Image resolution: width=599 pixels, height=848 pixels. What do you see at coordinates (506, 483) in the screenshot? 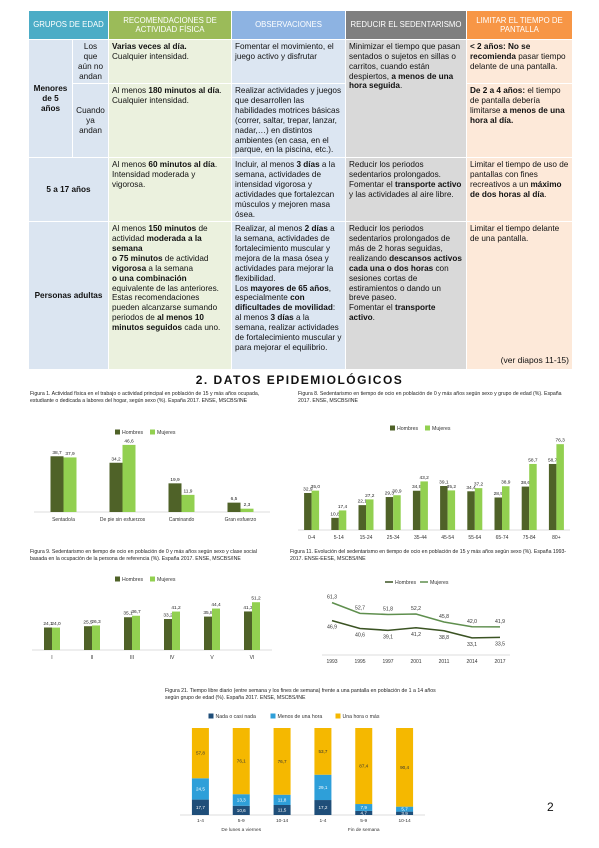
I see `value-label: 38,9` at bounding box center [506, 483].